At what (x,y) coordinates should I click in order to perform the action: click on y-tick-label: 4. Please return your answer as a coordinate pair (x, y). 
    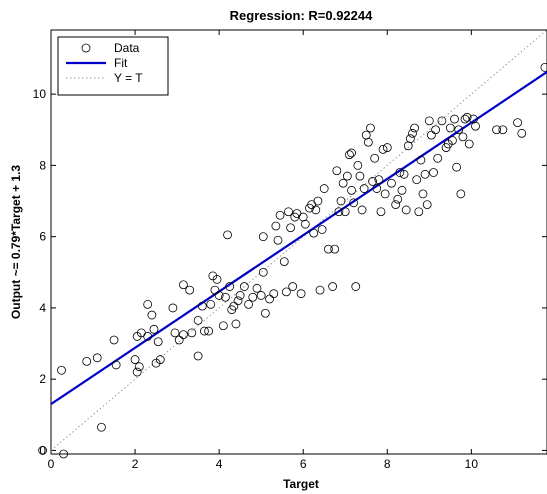
    Looking at the image, I should click on (42, 308).